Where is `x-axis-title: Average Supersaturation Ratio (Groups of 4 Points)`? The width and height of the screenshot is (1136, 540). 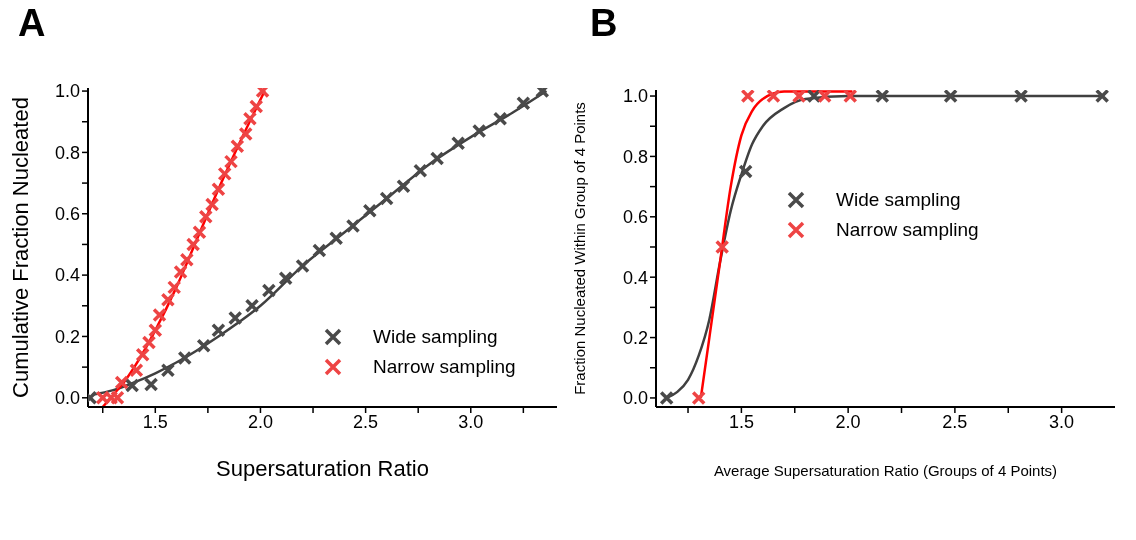 x-axis-title: Average Supersaturation Ratio (Groups of 4 Points) is located at coordinates (885, 470).